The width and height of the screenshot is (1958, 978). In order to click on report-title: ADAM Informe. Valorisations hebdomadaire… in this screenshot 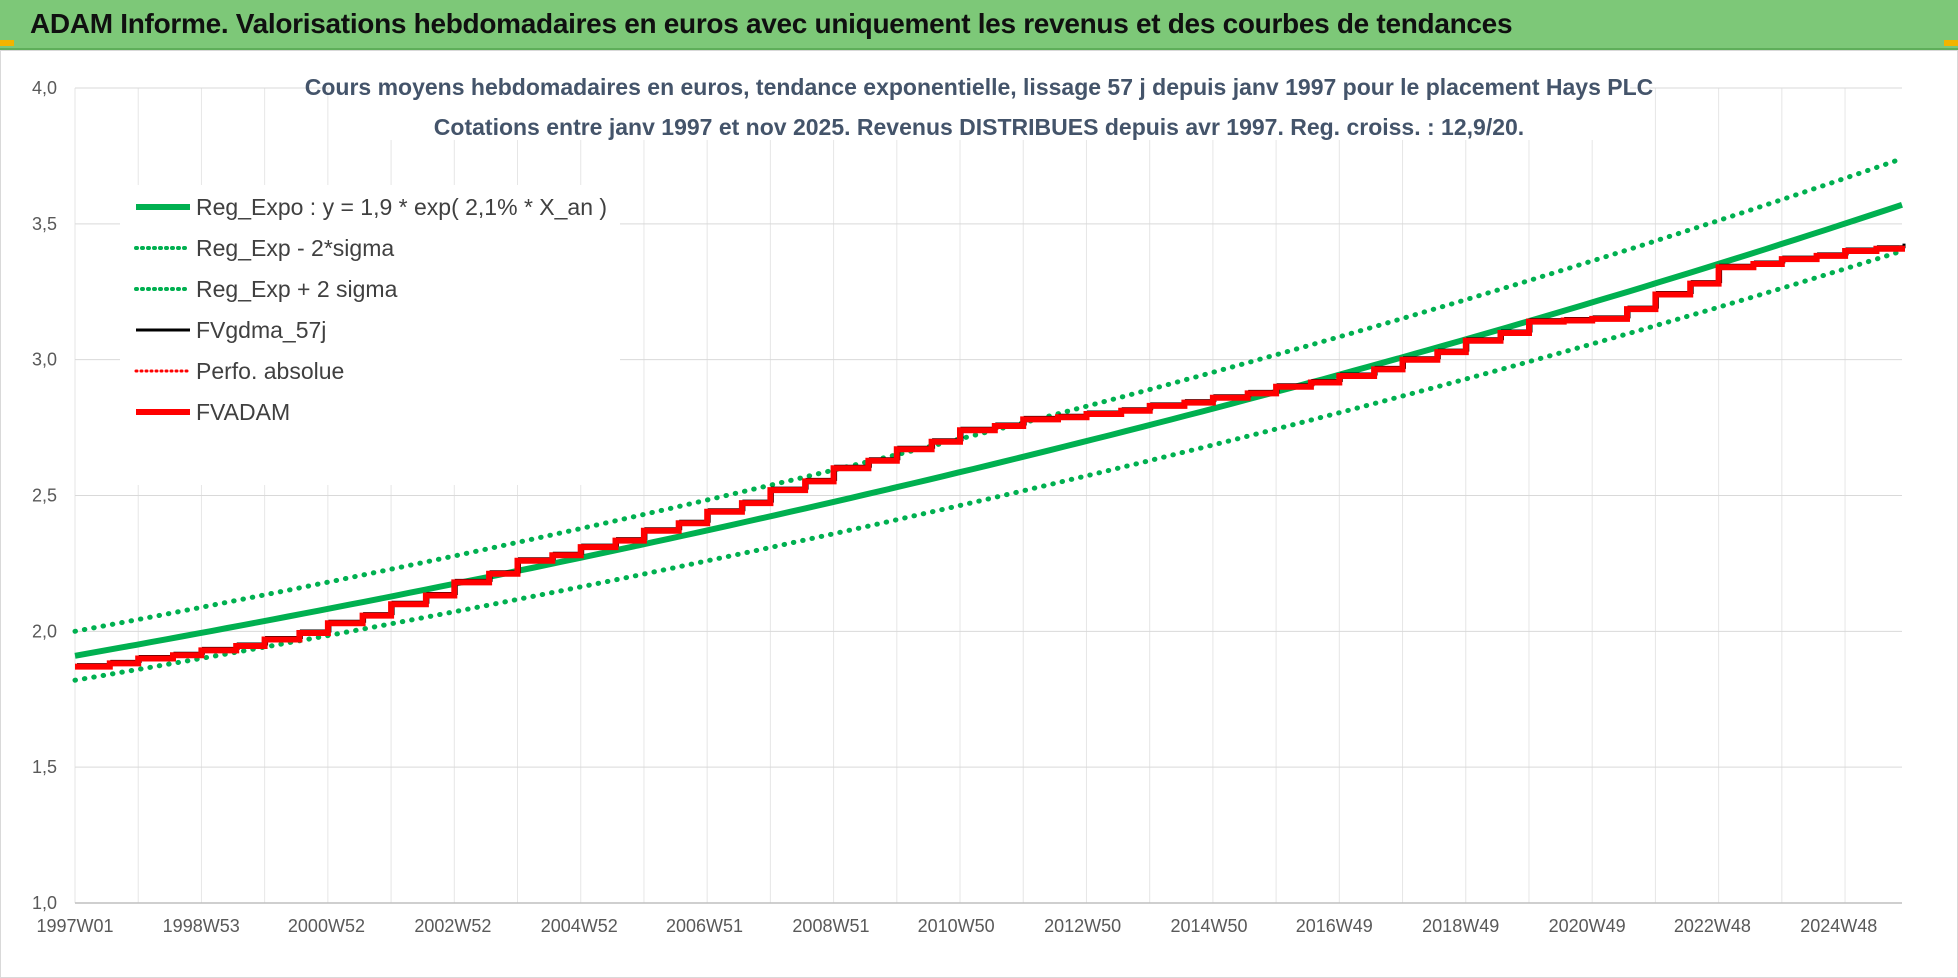, I will do `click(771, 23)`.